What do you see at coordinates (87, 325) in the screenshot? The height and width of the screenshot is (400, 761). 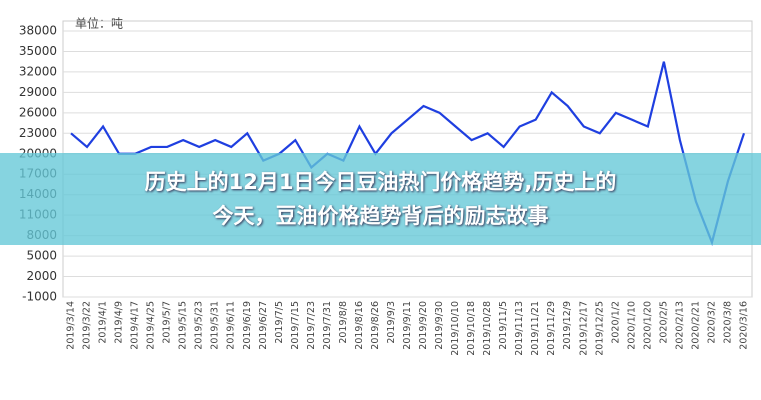 I see `x-tick-label: 2019/3/22` at bounding box center [87, 325].